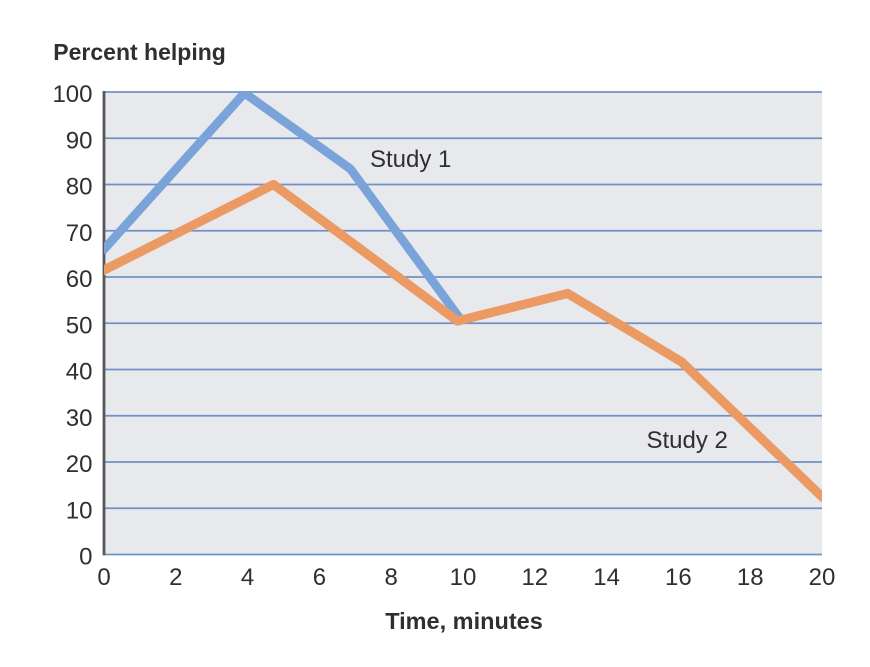 This screenshot has width=870, height=667. I want to click on svg-text: Time, minutes, so click(464, 621).